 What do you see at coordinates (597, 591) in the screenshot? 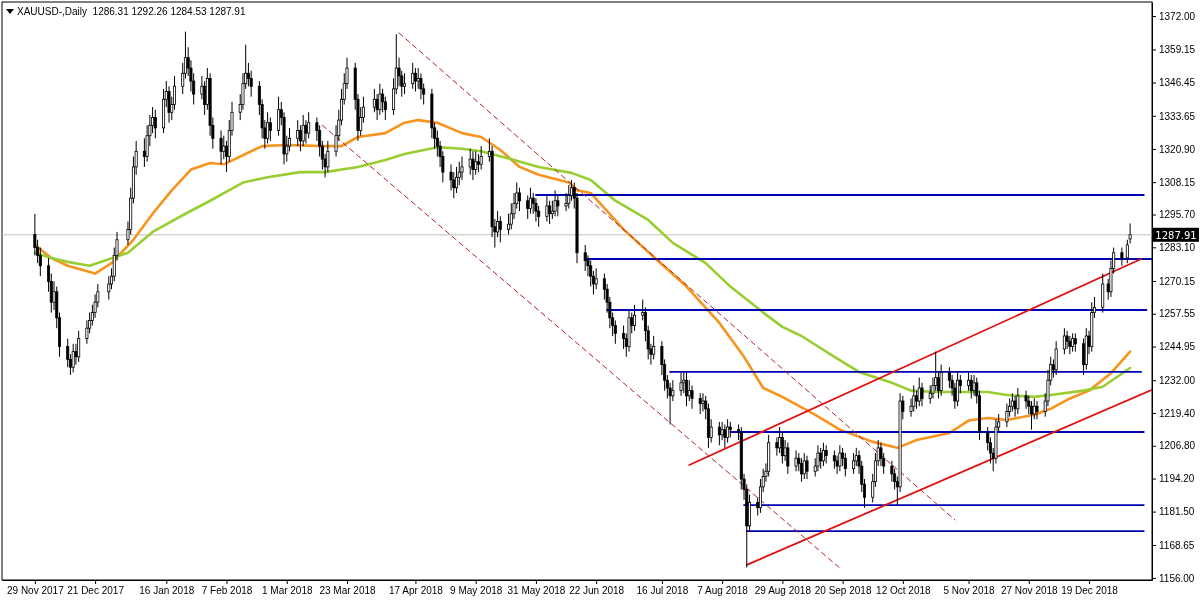
I see `x-tick-label: 22 Jun 2018` at bounding box center [597, 591].